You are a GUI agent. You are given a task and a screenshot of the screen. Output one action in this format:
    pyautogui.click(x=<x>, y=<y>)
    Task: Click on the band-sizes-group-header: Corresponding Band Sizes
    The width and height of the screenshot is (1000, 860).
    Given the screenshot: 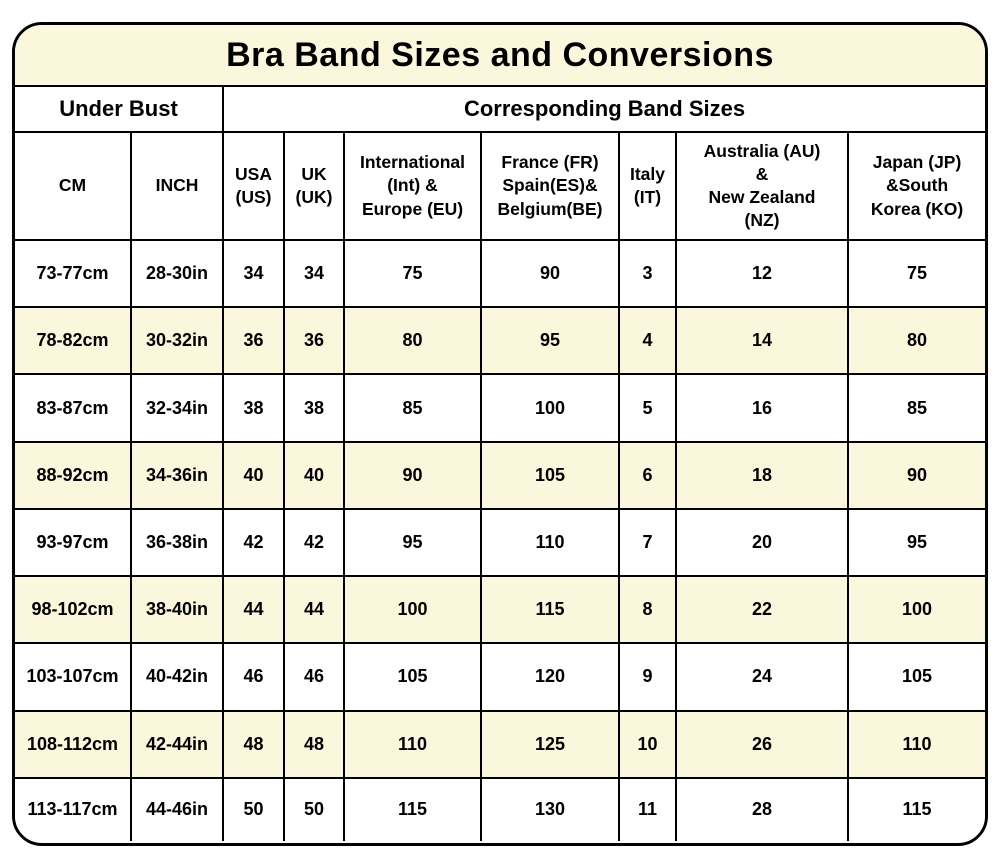 What is the action you would take?
    pyautogui.click(x=604, y=110)
    